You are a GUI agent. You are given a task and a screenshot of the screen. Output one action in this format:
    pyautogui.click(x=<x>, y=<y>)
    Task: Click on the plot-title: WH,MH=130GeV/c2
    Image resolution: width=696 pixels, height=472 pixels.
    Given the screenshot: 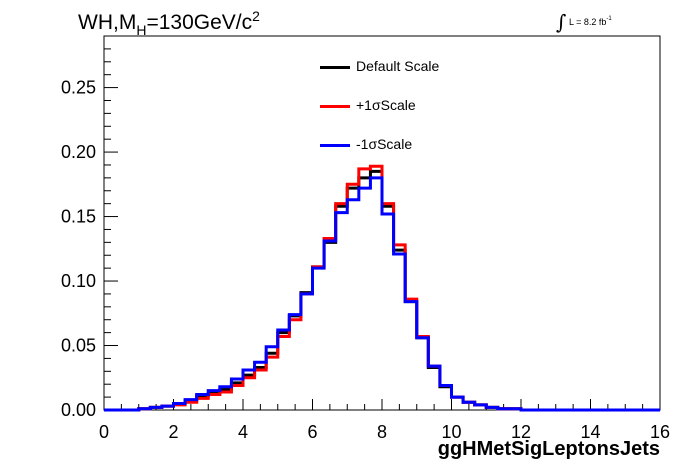 What is the action you would take?
    pyautogui.click(x=169, y=23)
    